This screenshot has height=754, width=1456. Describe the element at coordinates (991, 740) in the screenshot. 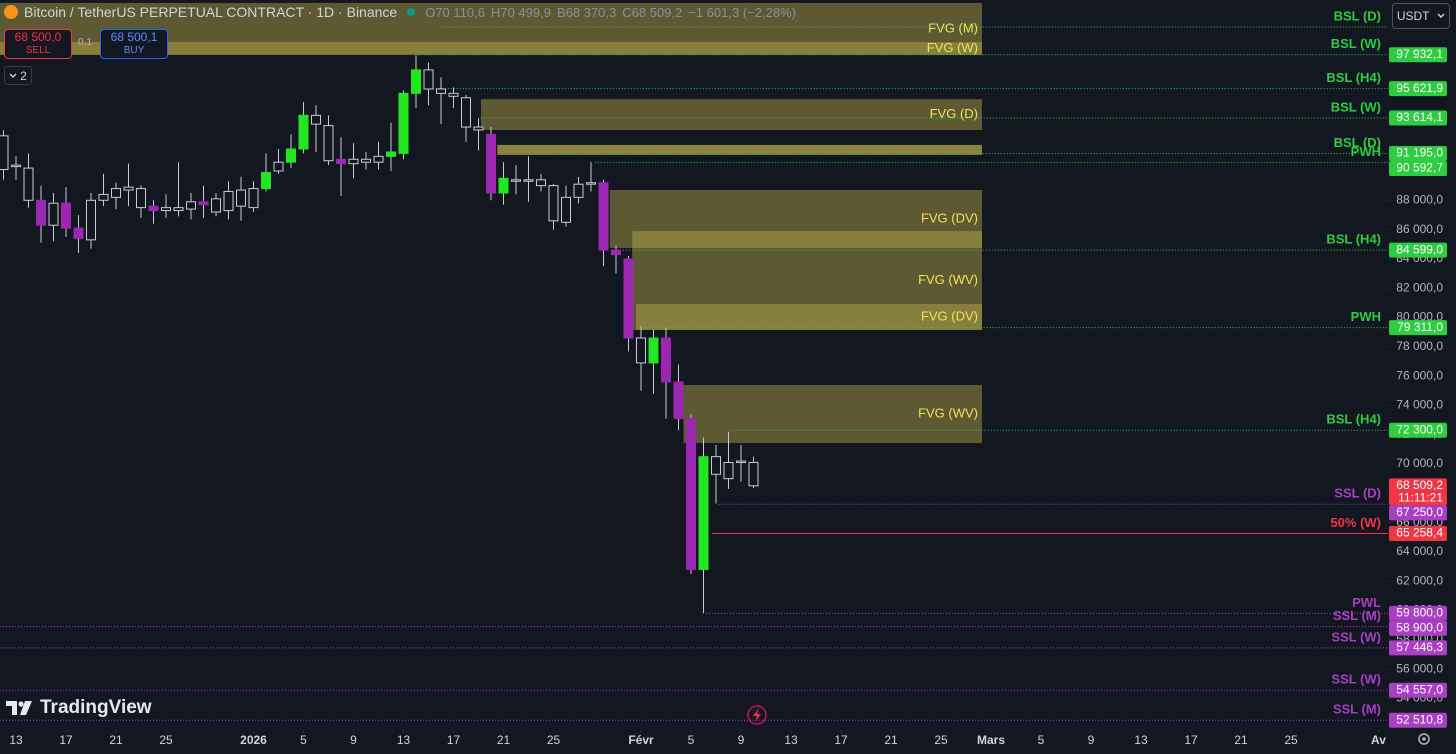

I see `x-tick-label: Mars` at that location.